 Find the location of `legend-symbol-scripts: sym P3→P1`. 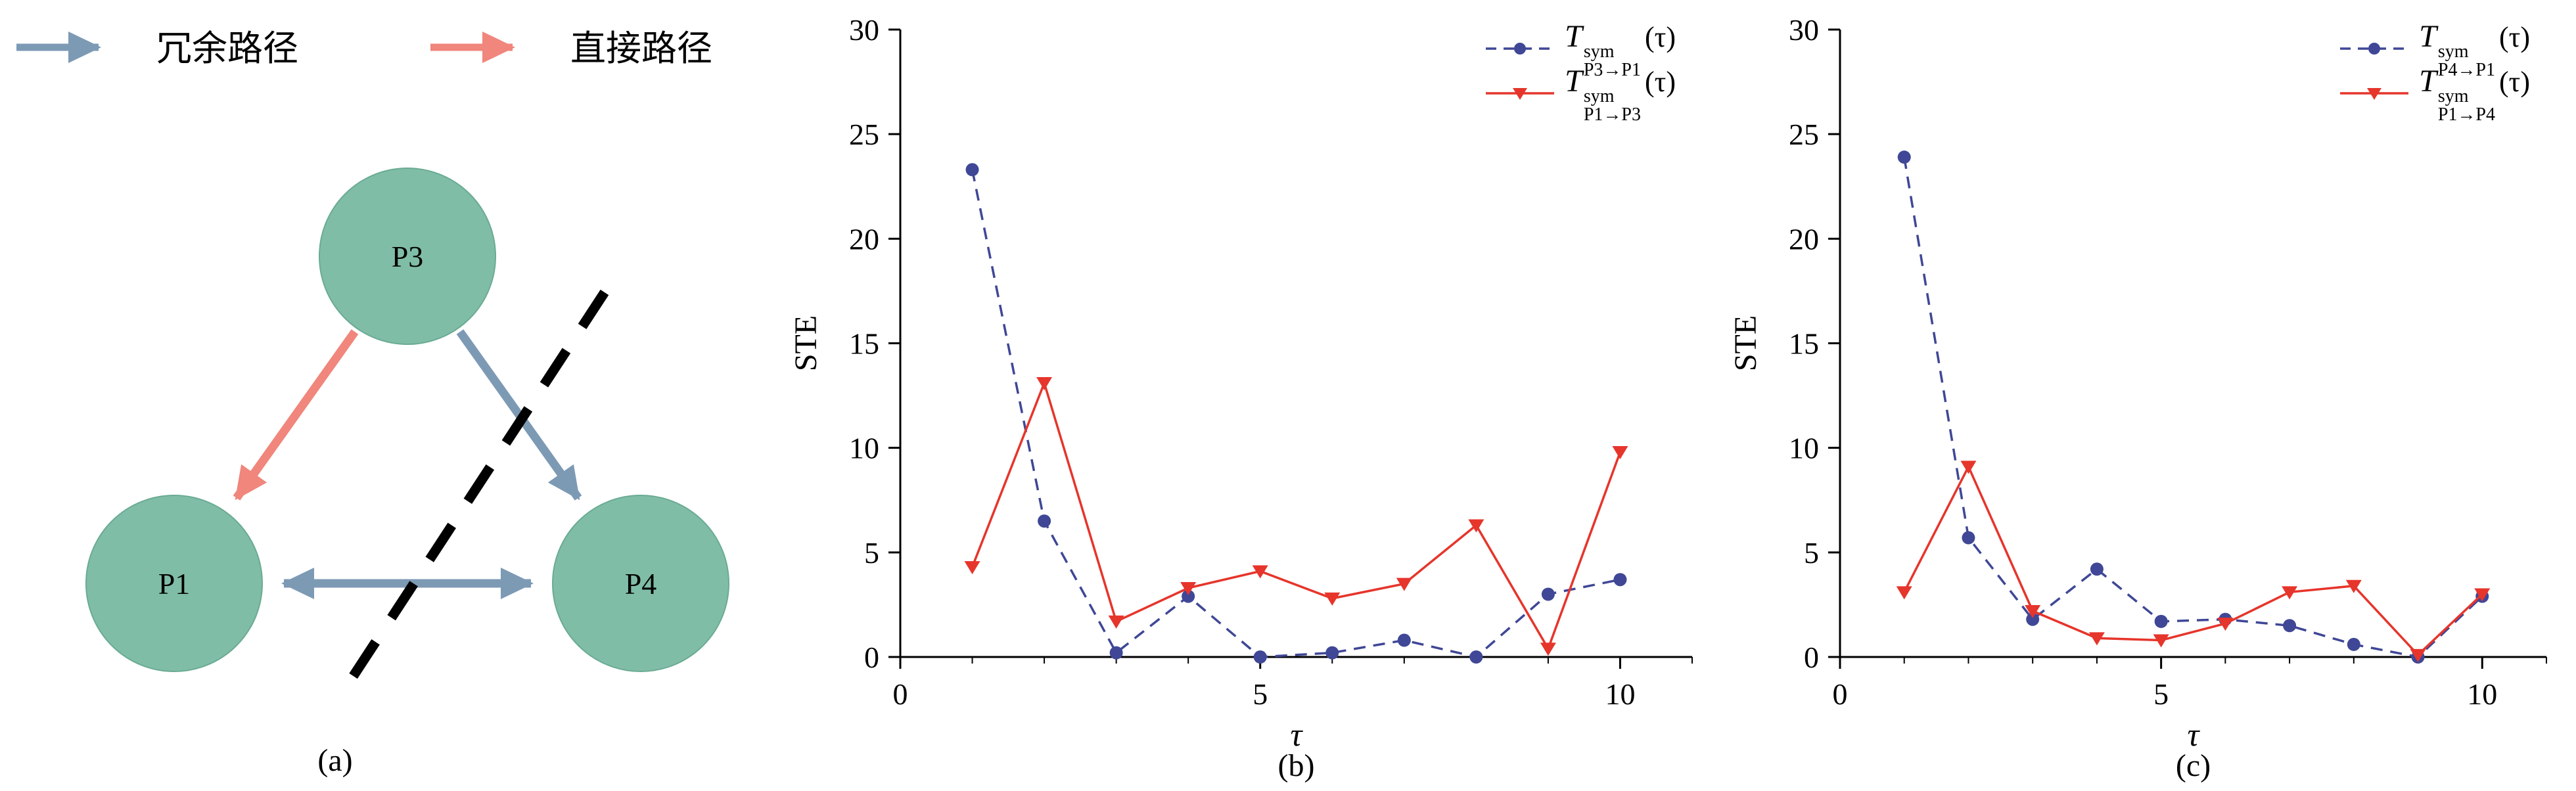

legend-symbol-scripts: sym P3→P1 is located at coordinates (1612, 60).